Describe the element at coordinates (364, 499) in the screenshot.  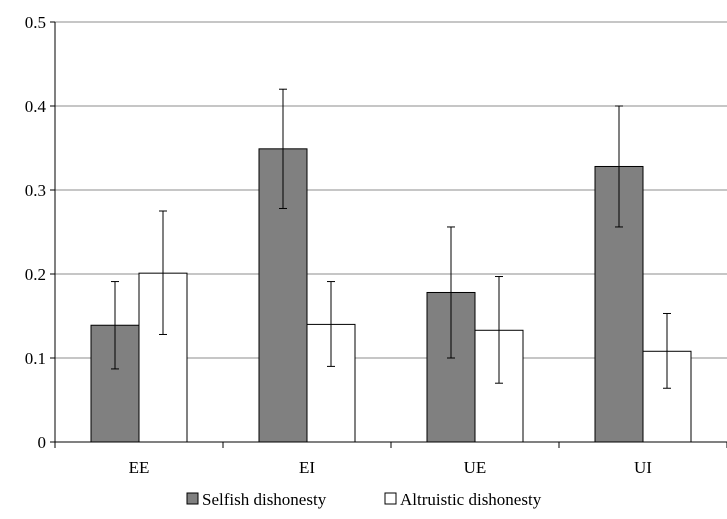
I see `legend: Selfish dishonesty Altruistic dishonesty` at that location.